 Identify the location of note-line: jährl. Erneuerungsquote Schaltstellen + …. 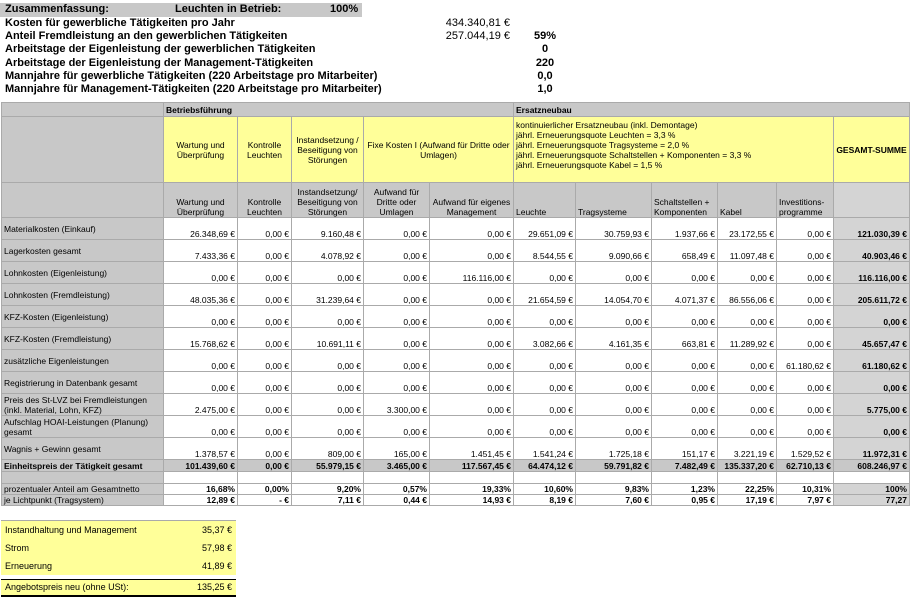
(634, 155).